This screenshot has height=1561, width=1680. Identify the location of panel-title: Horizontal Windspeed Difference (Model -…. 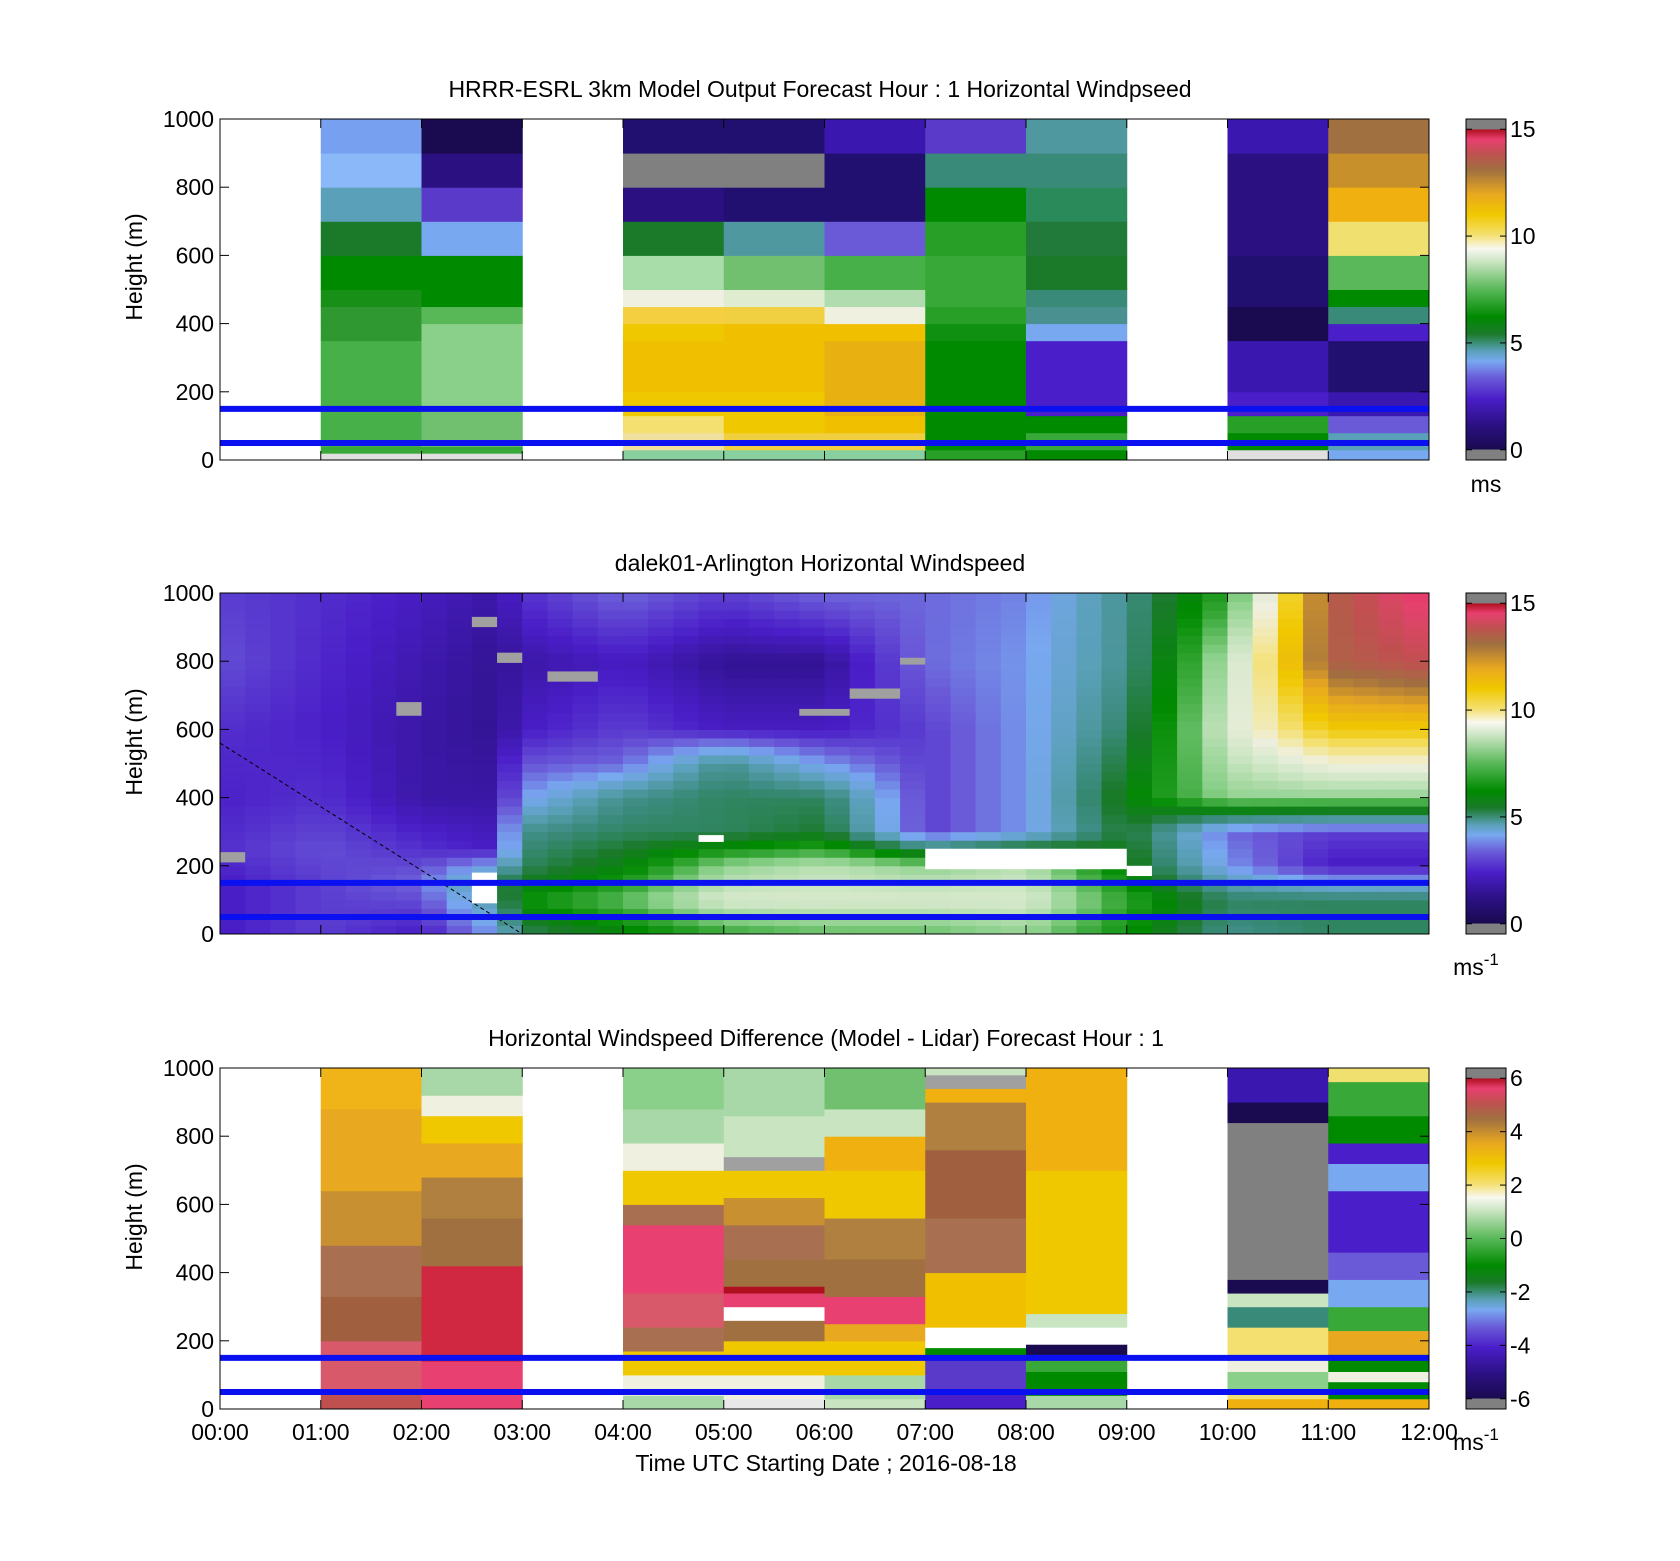
(826, 1038).